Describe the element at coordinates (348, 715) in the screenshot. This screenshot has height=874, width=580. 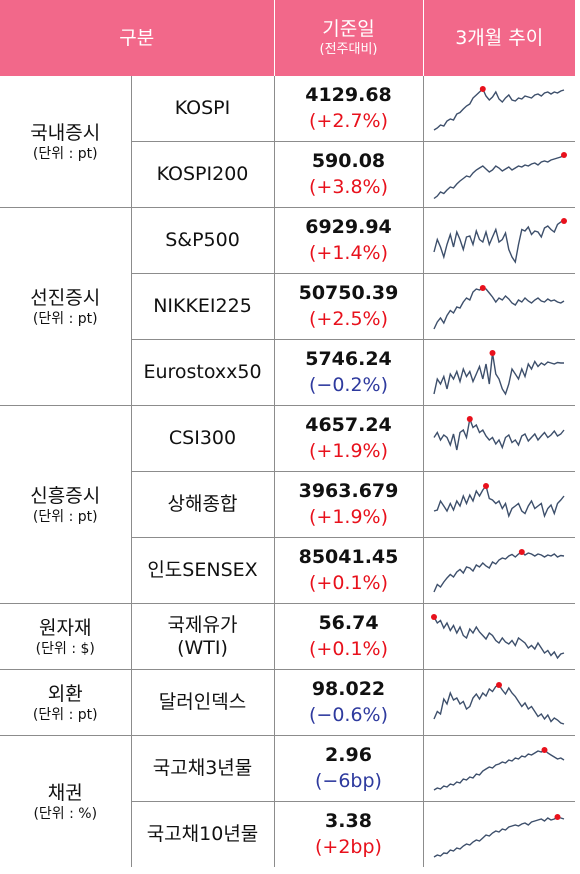
I see `index-change: (−0.6%)` at that location.